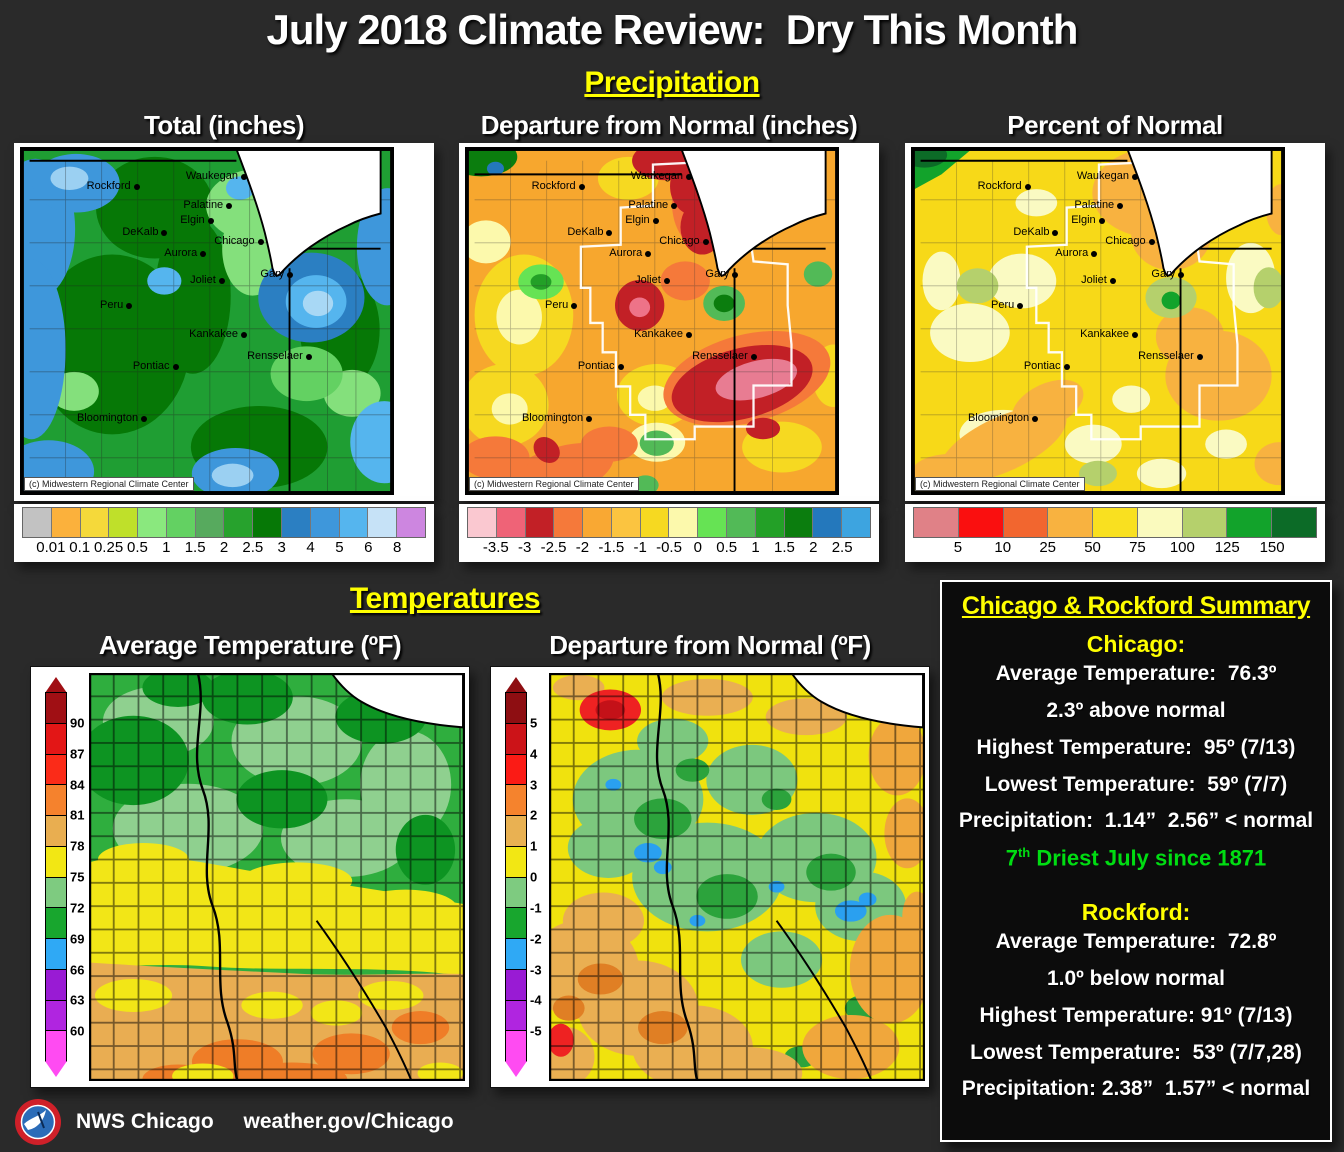  What do you see at coordinates (77, 908) in the screenshot?
I see `scale-tick-label: 72` at bounding box center [77, 908].